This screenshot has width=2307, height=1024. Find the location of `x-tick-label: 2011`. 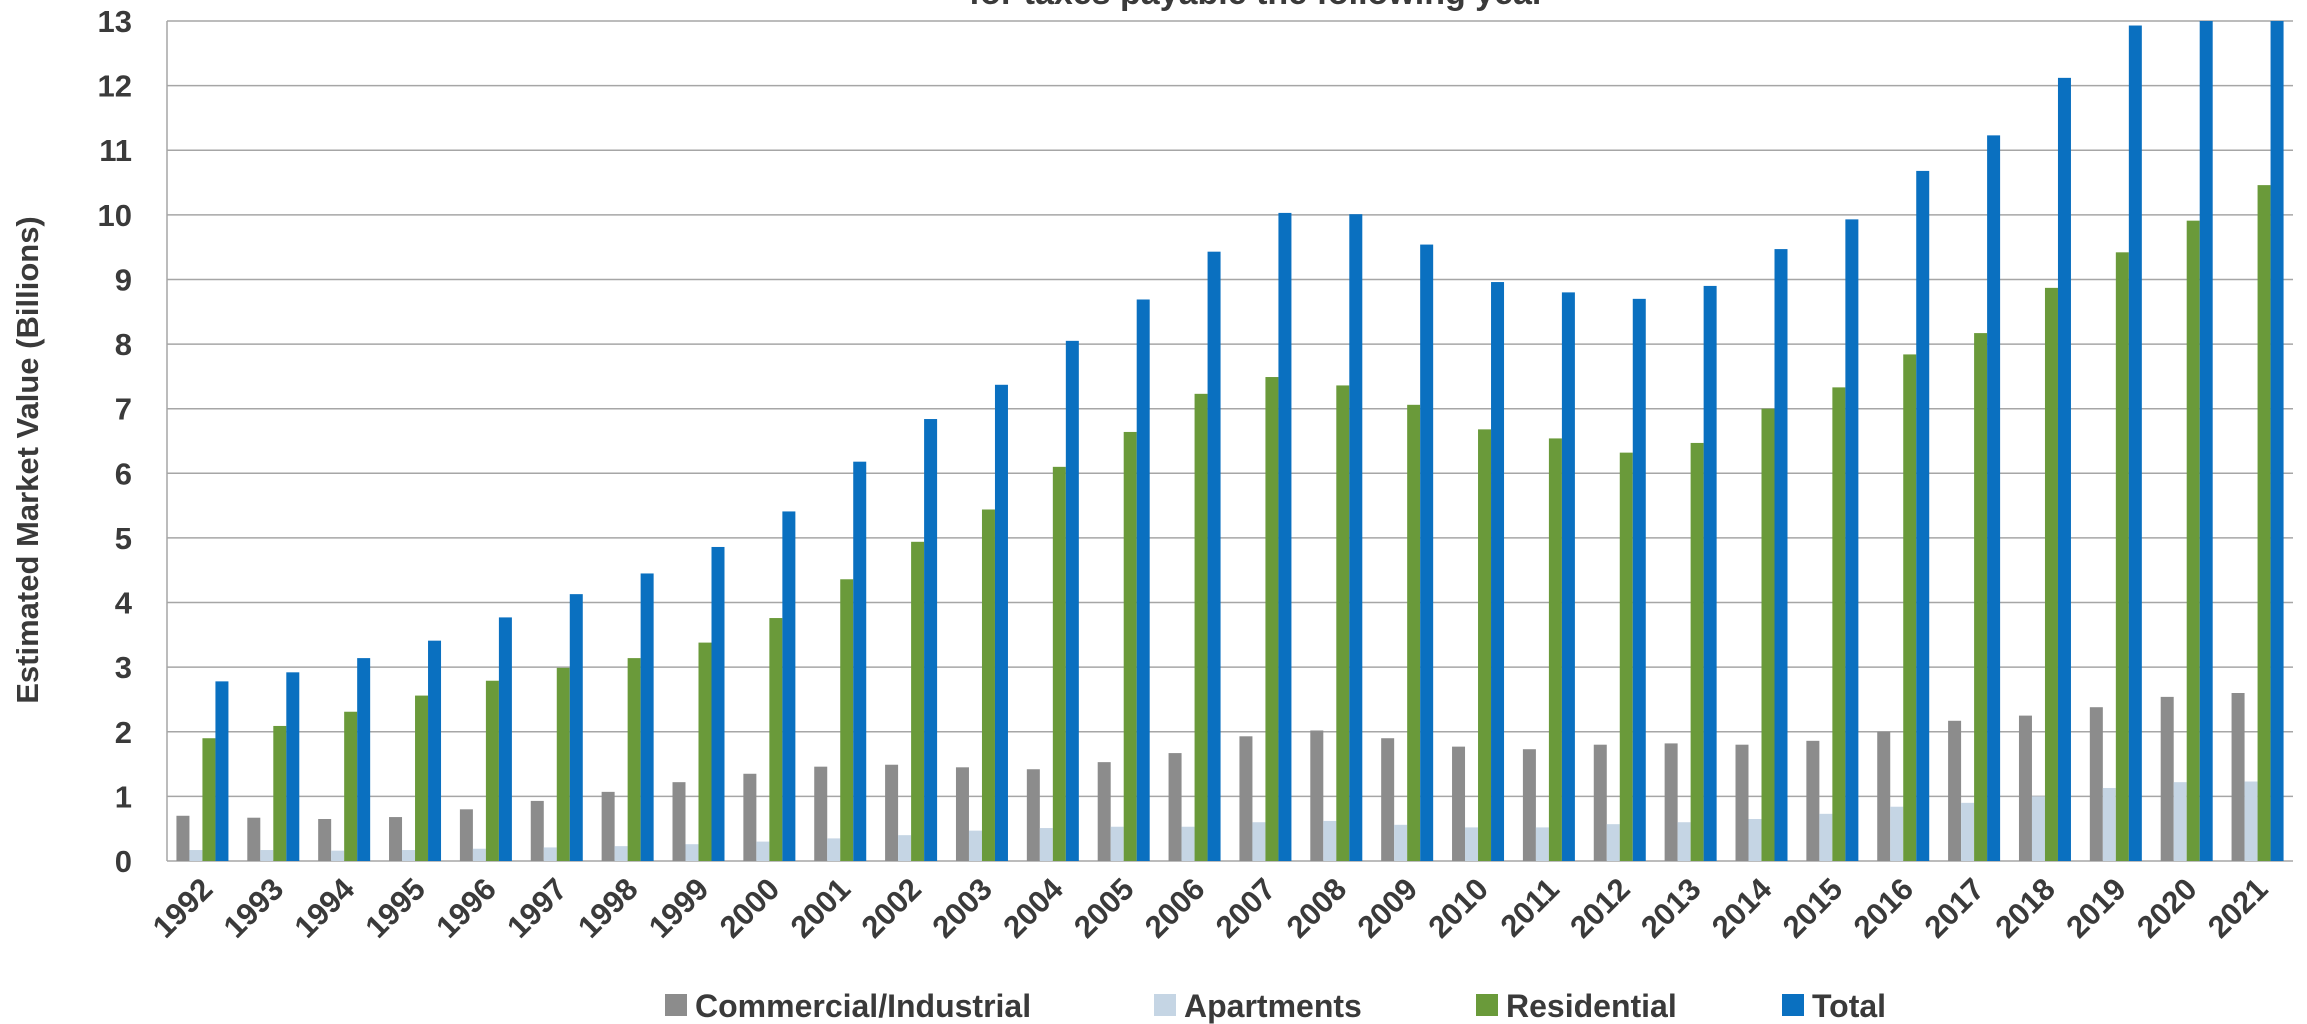

x-tick-label: 2011 is located at coordinates (1530, 907).